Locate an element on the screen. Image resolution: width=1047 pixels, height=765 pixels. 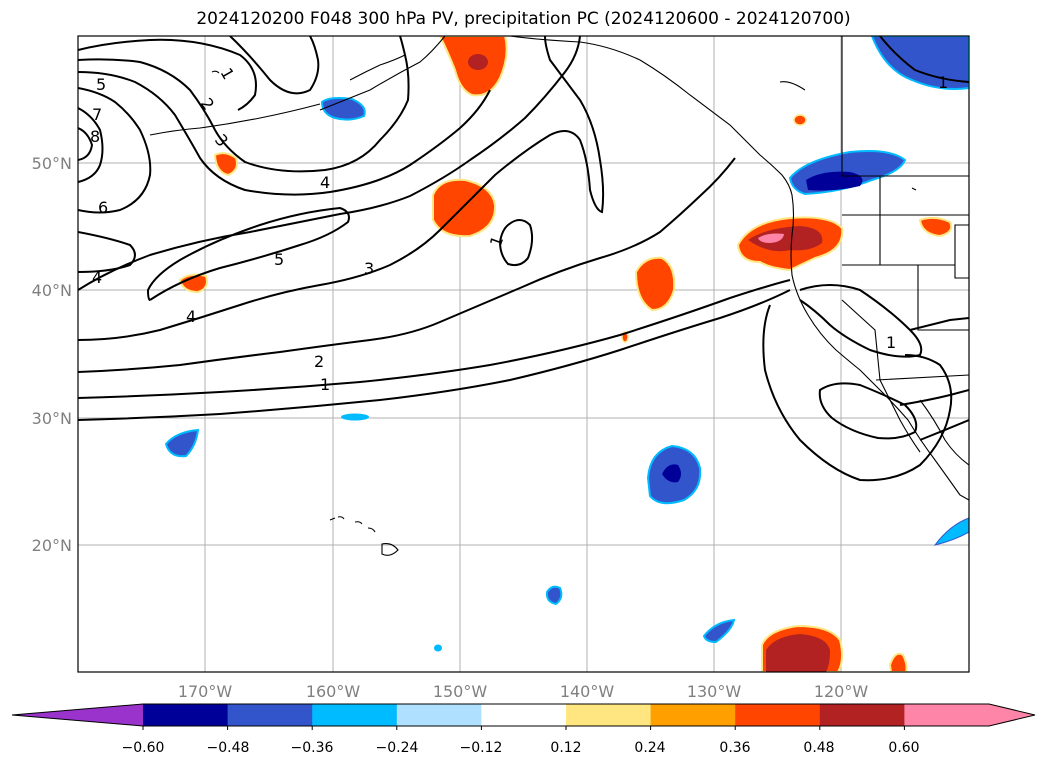
alaska-coast is located at coordinates (382, 73).